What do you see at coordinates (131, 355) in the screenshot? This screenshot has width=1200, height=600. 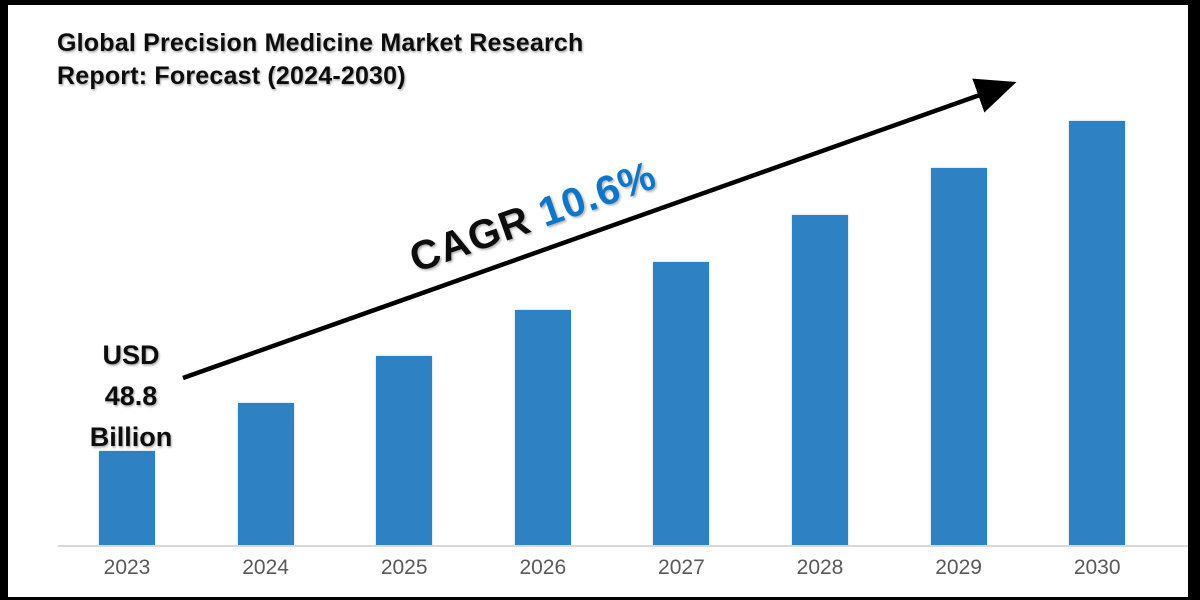 I see `first-bar-value-line-1: USD` at bounding box center [131, 355].